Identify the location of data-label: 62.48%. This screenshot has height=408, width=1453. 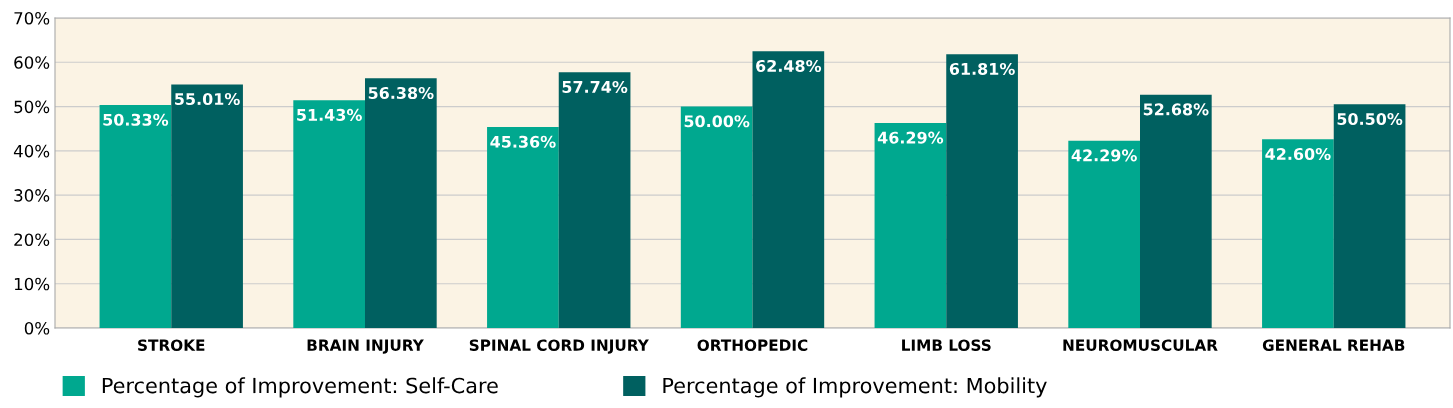
(789, 65).